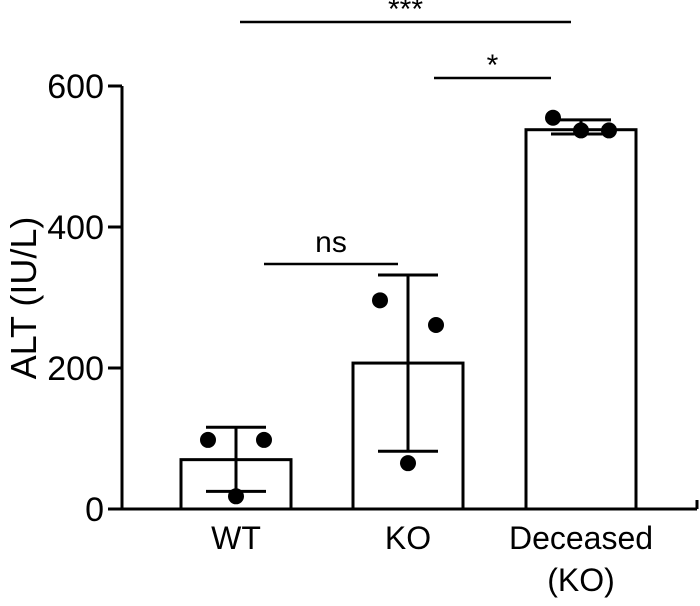  I want to click on significance-label: ns, so click(331, 242).